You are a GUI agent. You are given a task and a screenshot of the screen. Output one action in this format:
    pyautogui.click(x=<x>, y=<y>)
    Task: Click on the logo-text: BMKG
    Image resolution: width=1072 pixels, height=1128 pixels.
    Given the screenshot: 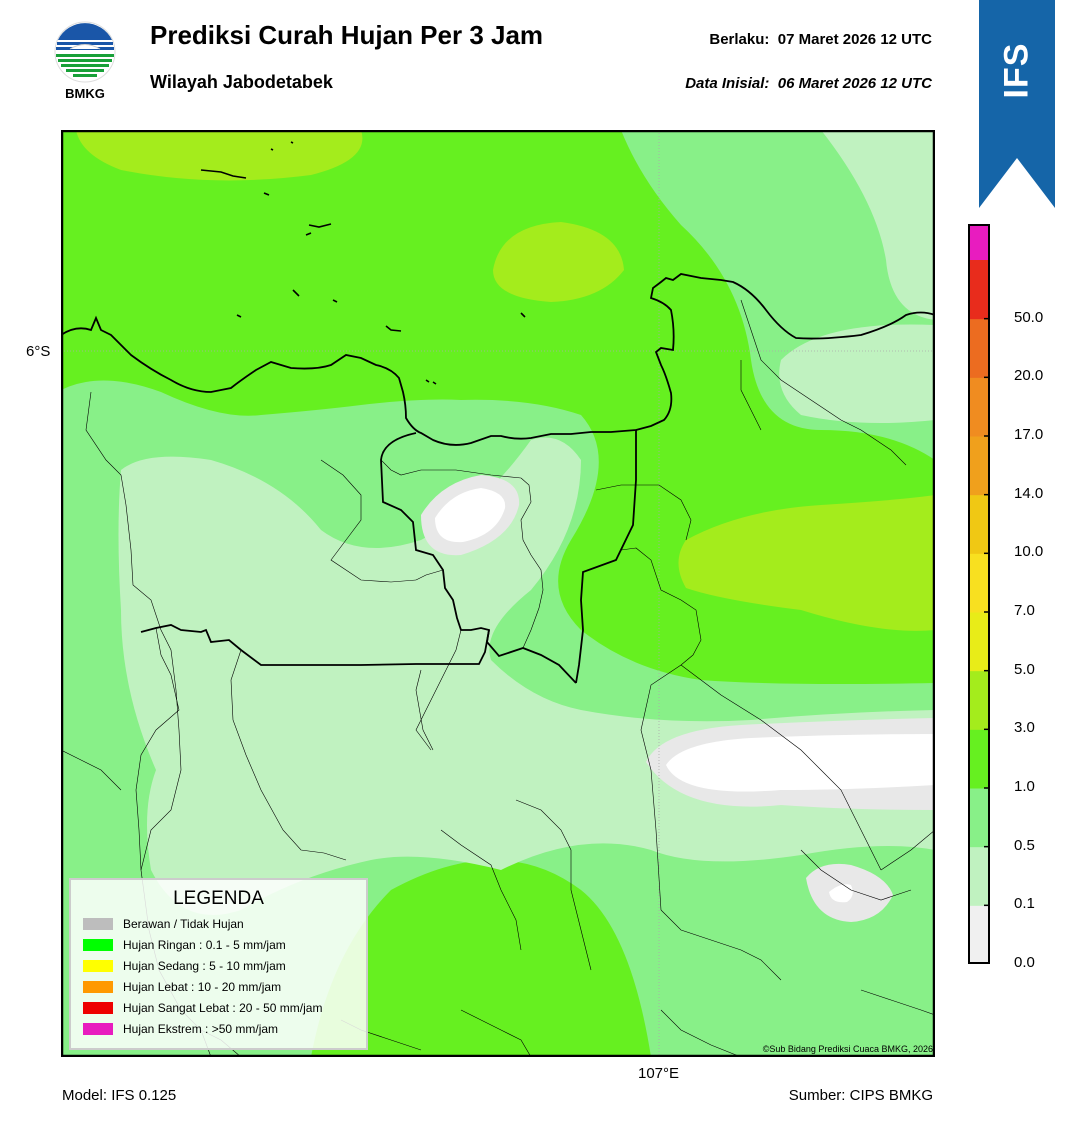 What is the action you would take?
    pyautogui.click(x=85, y=93)
    